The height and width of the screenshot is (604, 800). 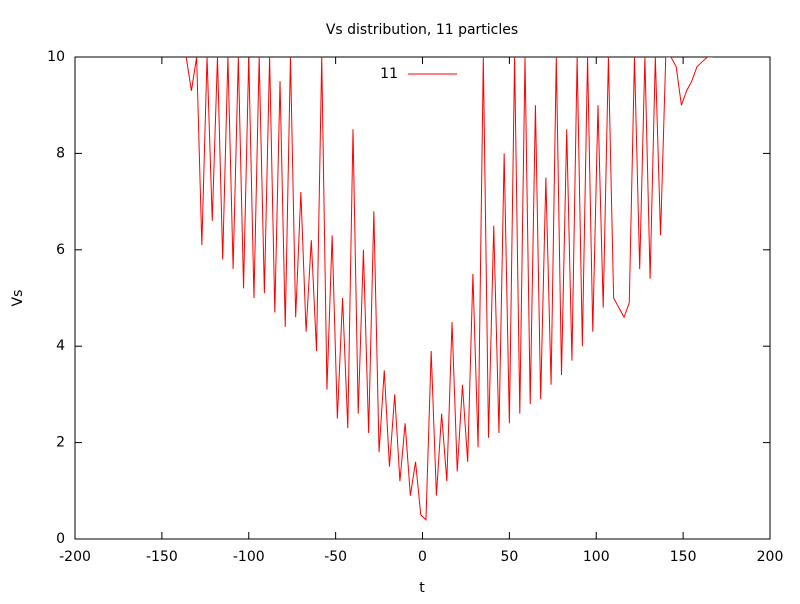 I want to click on chart-title: Vs distribution, 11 particles, so click(x=422, y=30).